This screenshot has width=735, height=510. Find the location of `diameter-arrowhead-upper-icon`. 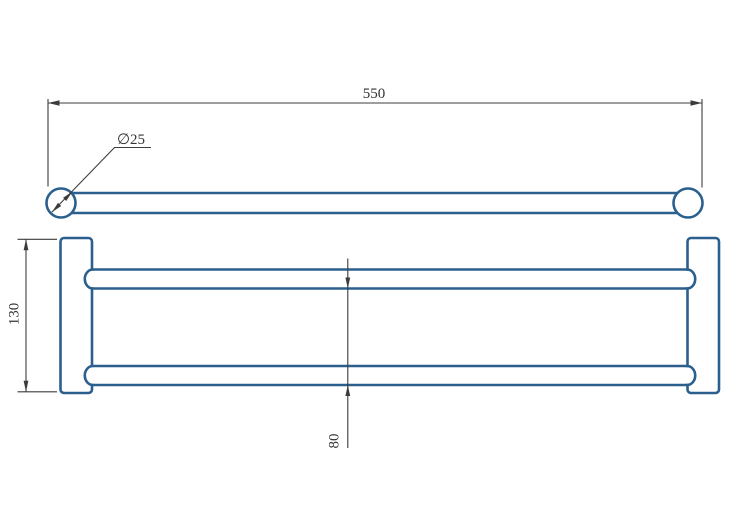

diameter-arrowhead-upper-icon is located at coordinates (68, 196).